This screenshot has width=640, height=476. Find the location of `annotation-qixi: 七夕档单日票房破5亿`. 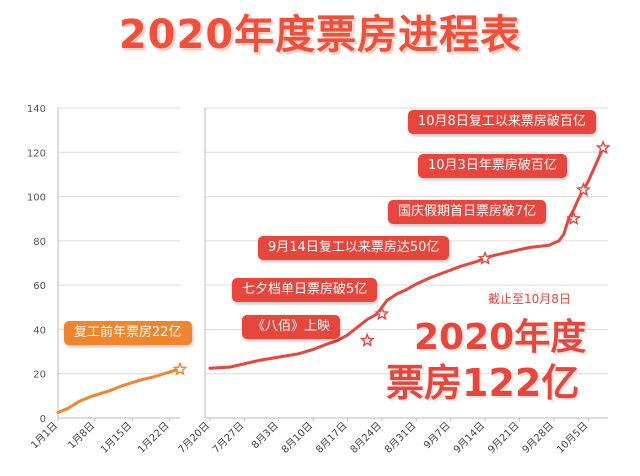

annotation-qixi: 七夕档单日票房破5亿 is located at coordinates (305, 290).